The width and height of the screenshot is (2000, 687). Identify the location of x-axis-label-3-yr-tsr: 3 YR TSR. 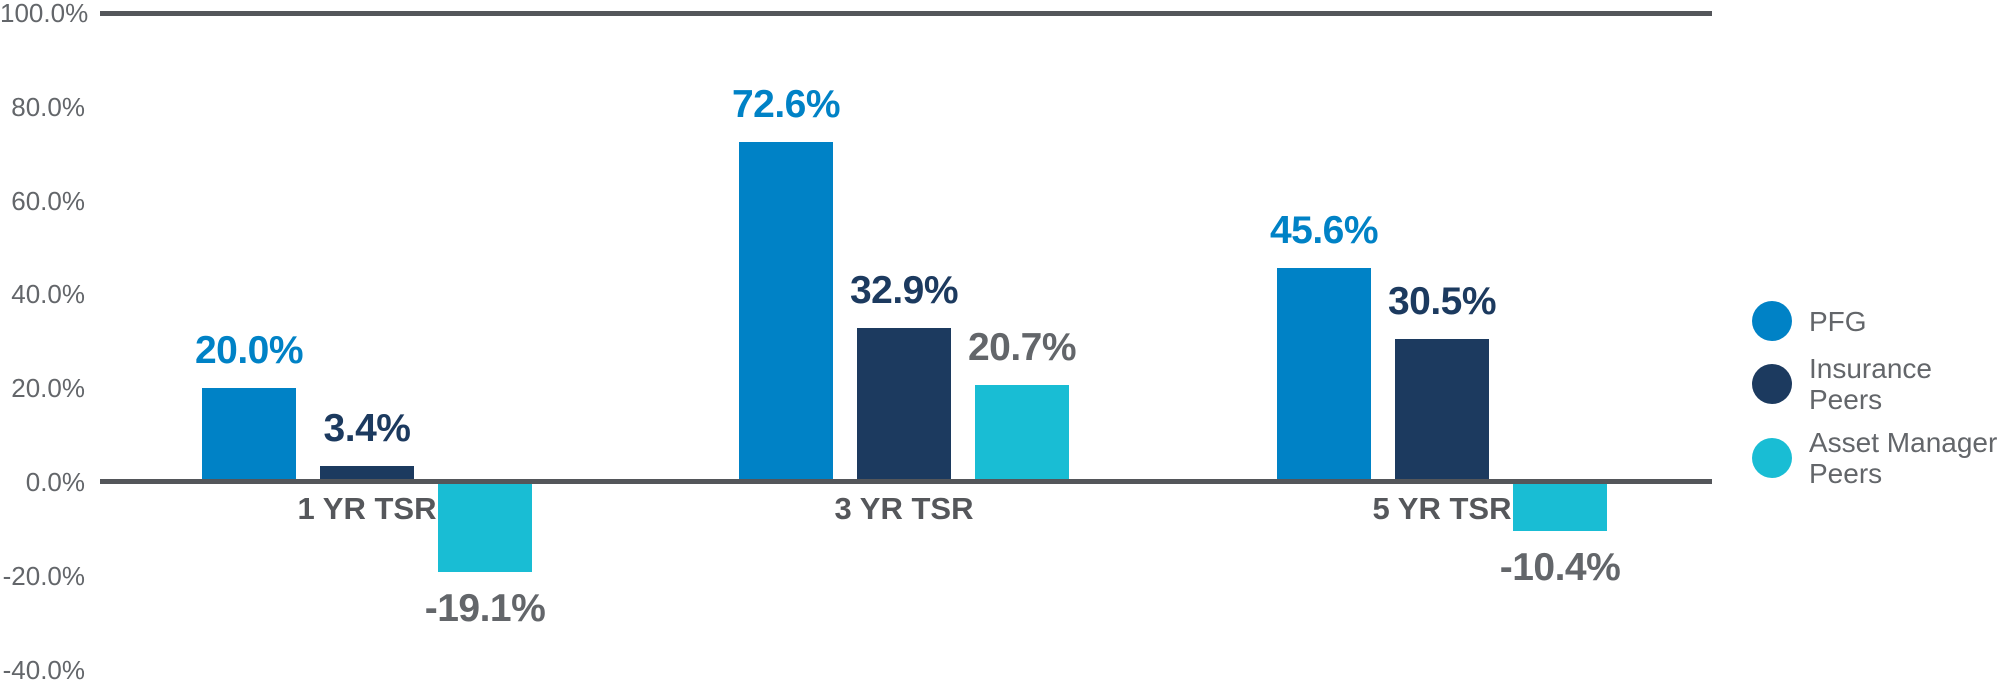
(904, 508).